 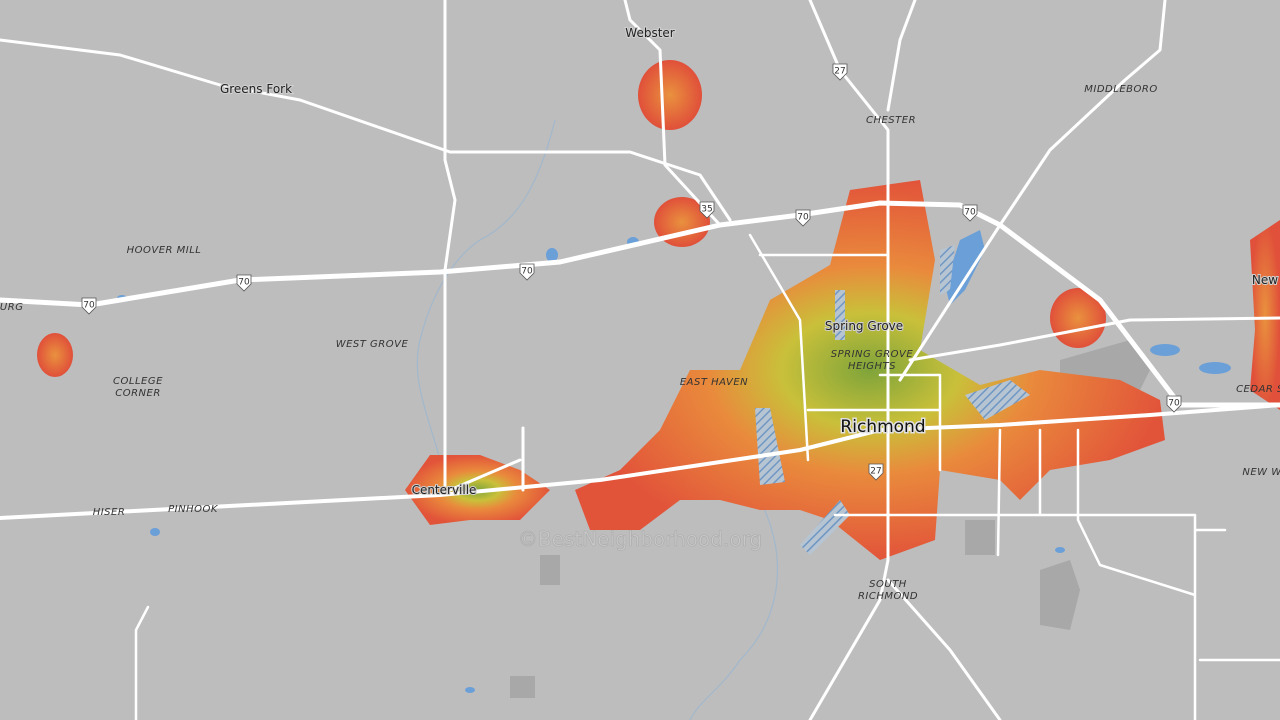 I want to click on place-label: Greens Fork, so click(x=256, y=89).